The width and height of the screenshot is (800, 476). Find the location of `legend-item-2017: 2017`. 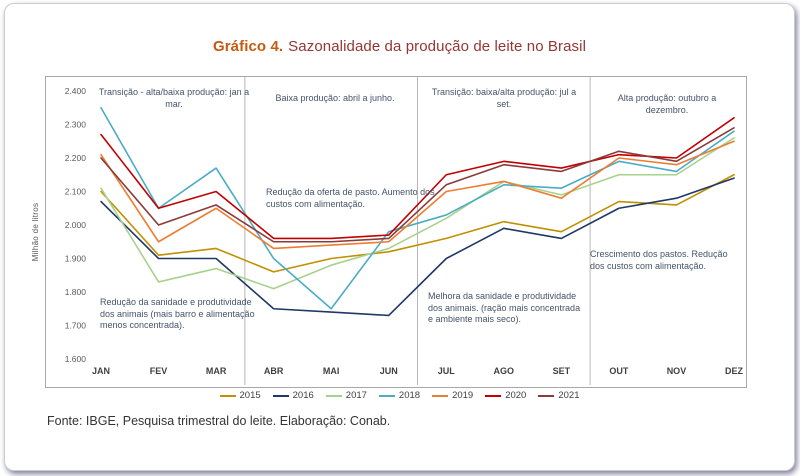

legend-item-2017: 2017 is located at coordinates (346, 395).